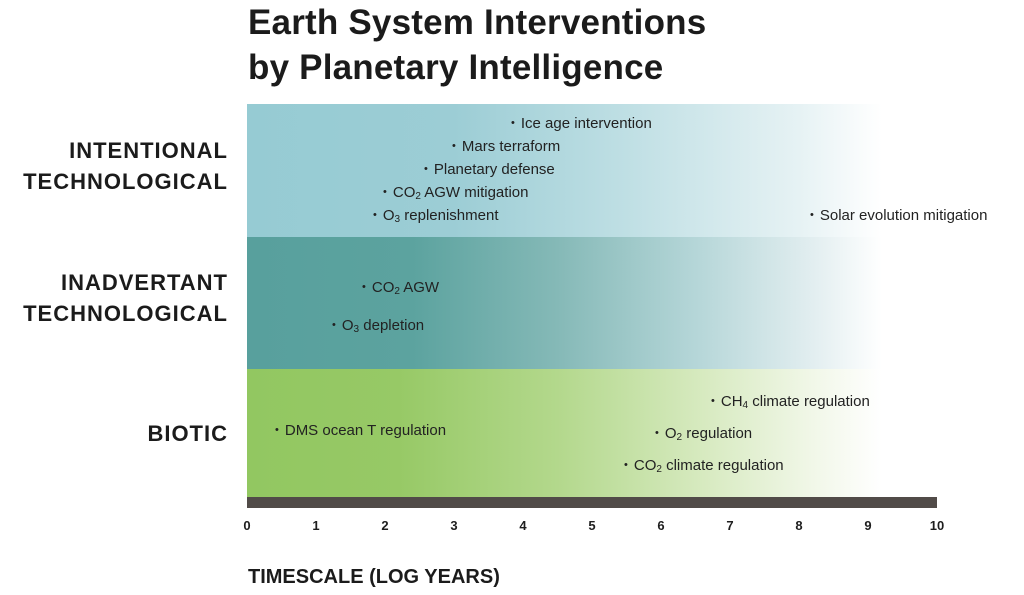  I want to click on band-biotic, so click(592, 433).